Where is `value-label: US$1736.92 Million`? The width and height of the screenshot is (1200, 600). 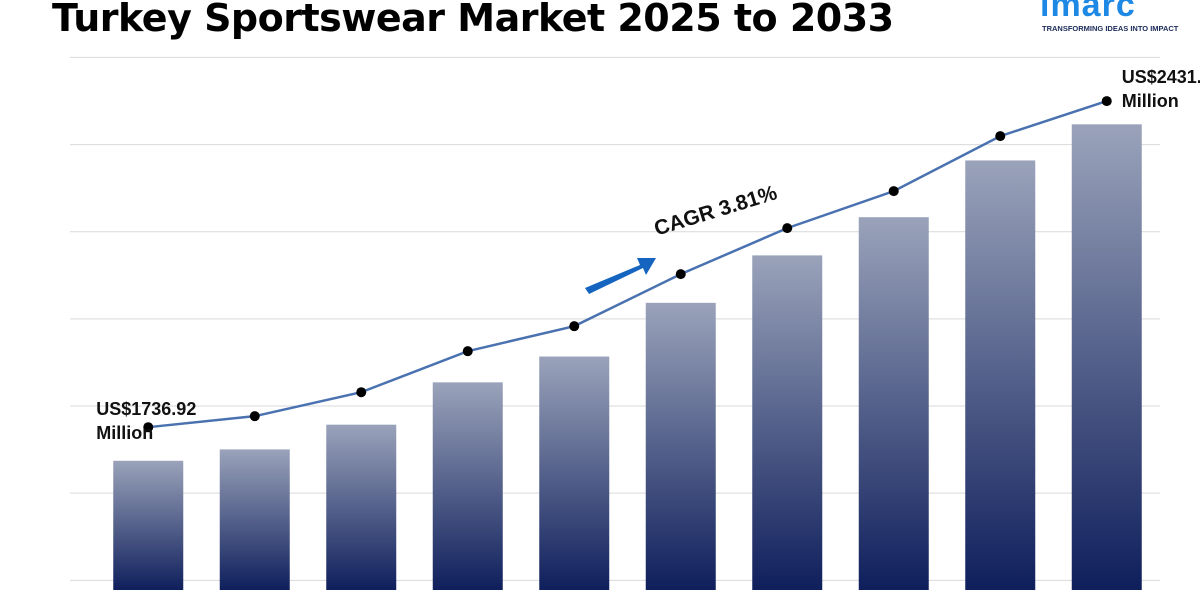
value-label: US$1736.92 Million is located at coordinates (146, 421).